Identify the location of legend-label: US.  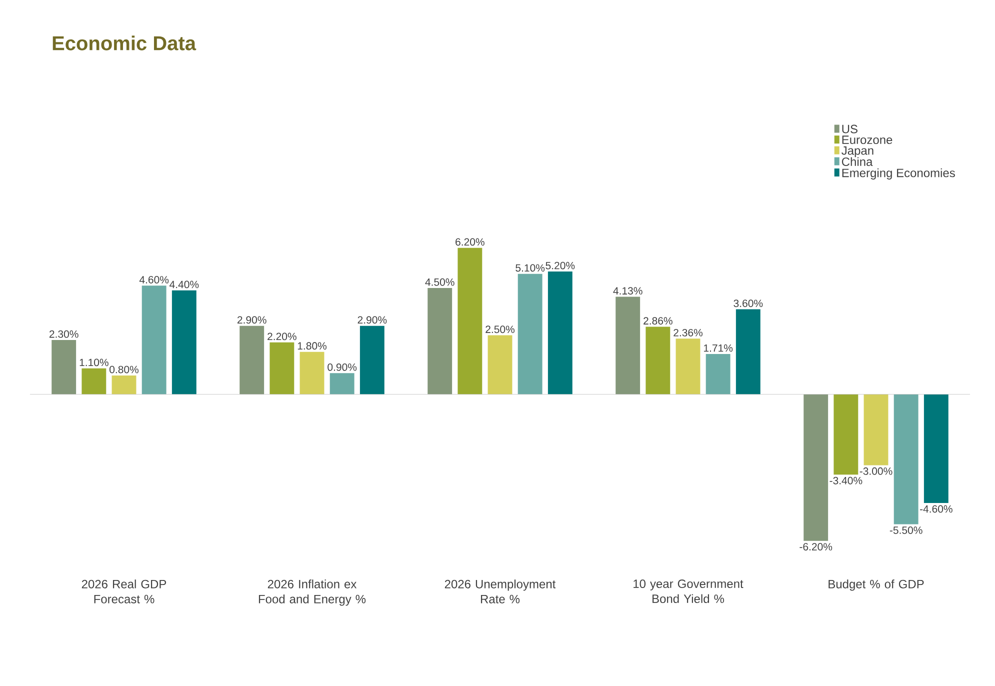
(850, 129).